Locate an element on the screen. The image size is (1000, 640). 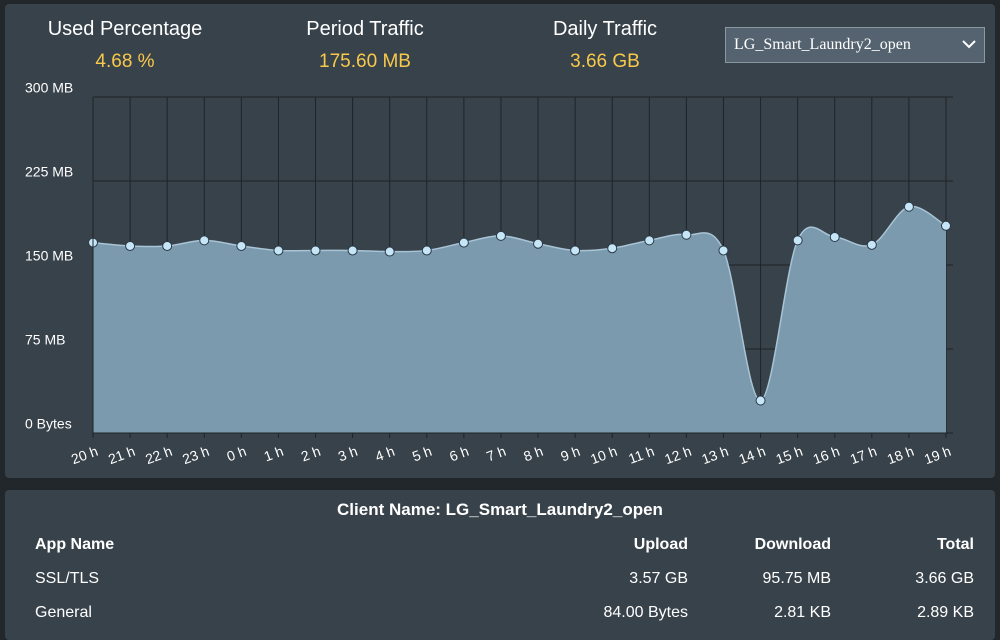
x-tick-label: 4 h is located at coordinates (385, 454).